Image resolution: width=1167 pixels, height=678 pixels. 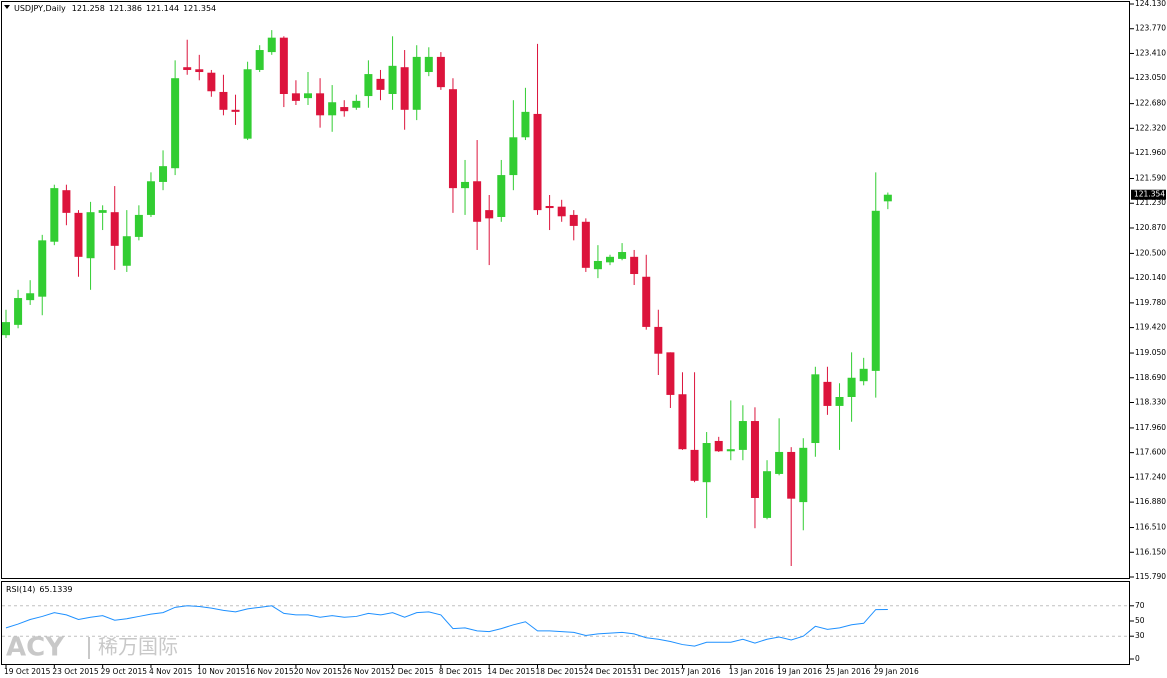 I want to click on y-tick-label: 121.230, so click(x=1150, y=202).